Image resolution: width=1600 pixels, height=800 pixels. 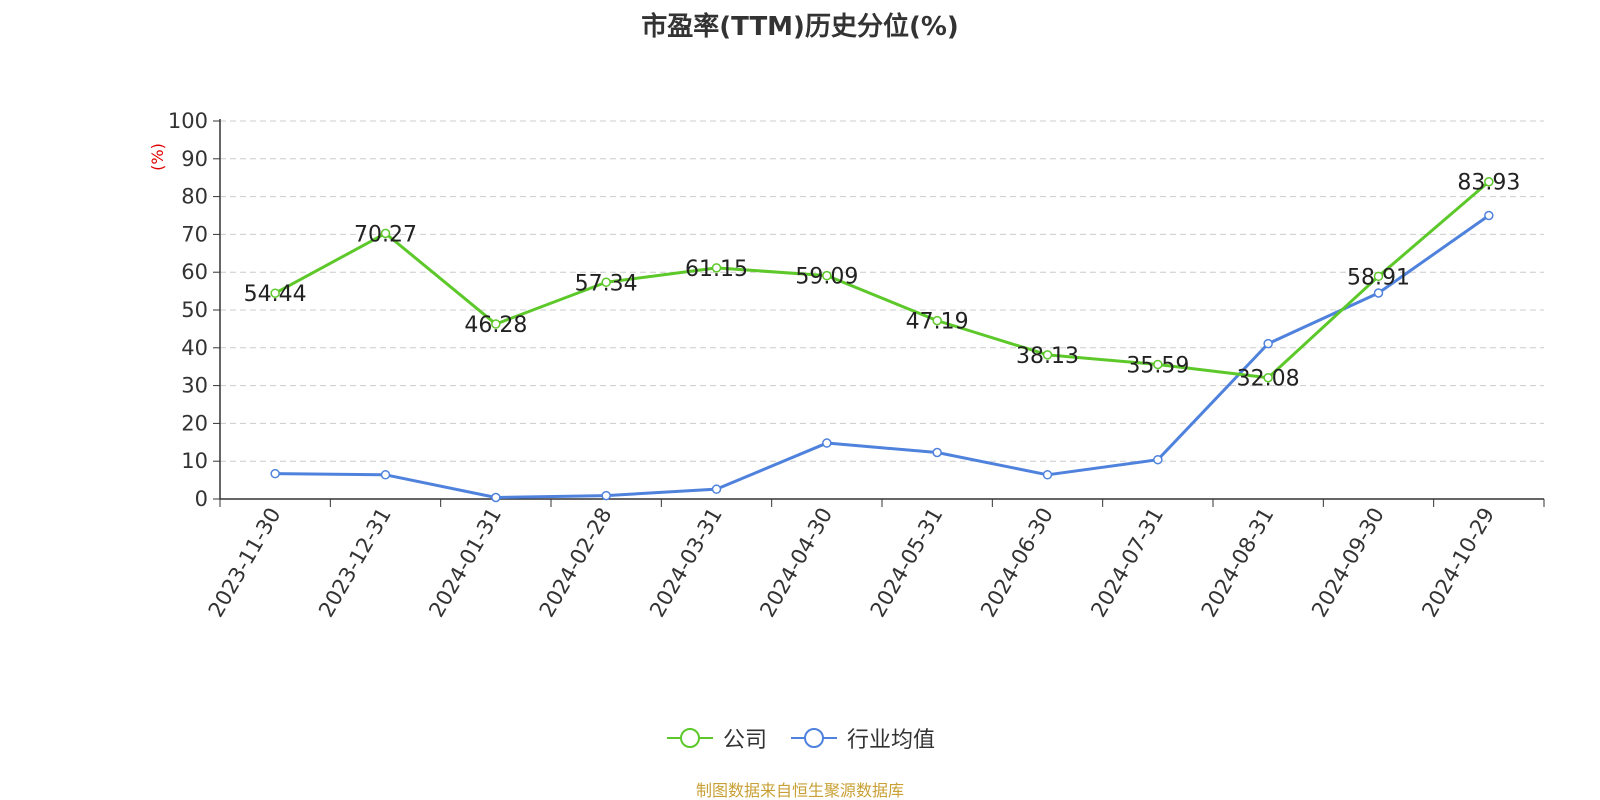 What do you see at coordinates (194, 234) in the screenshot?
I see `y-tick-label: 70` at bounding box center [194, 234].